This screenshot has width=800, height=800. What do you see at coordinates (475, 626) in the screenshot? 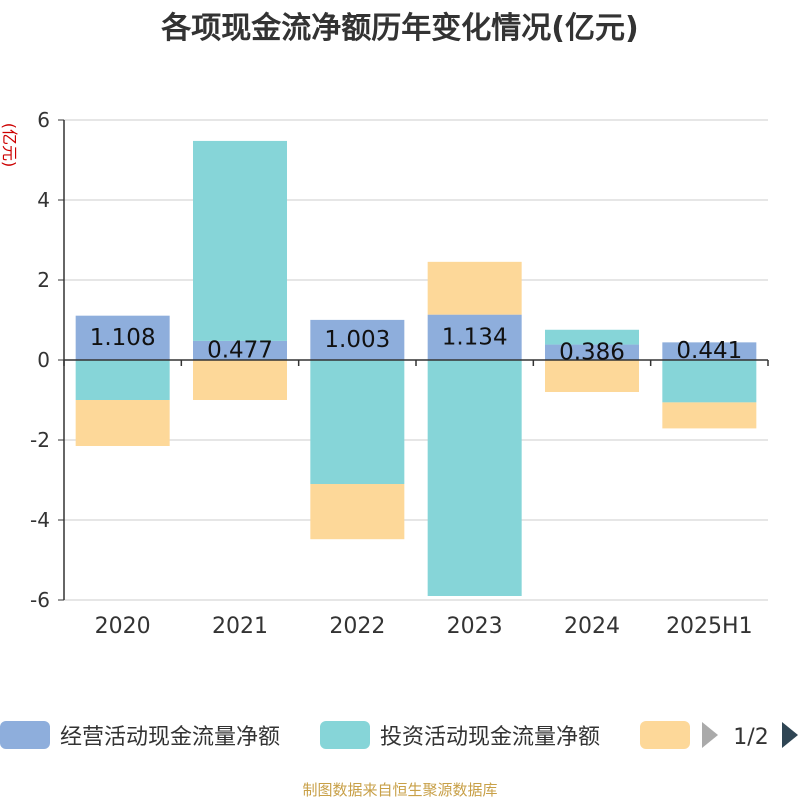
I see `x-tick-label: 2023` at bounding box center [475, 626].